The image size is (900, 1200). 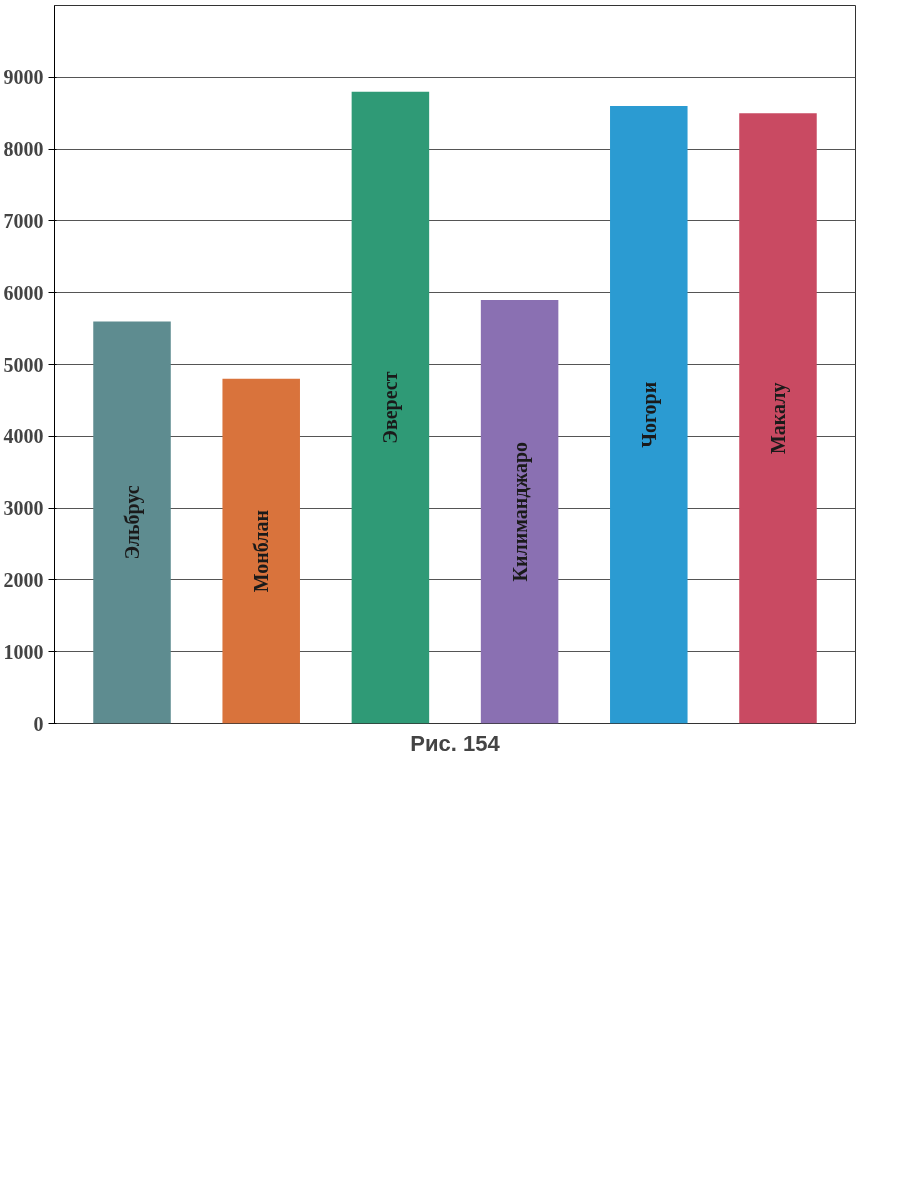 I want to click on y-tick-label: 8000, so click(x=23, y=149).